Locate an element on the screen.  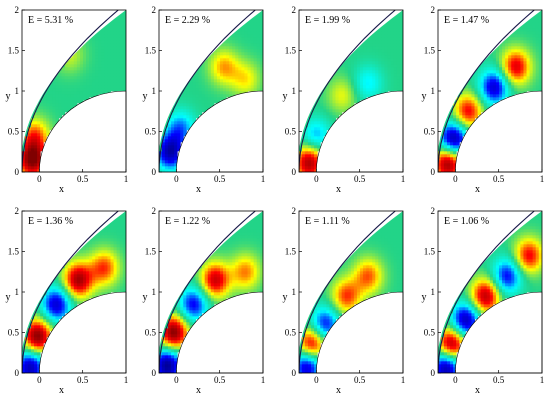
x-tick-label: 1 is located at coordinates (263, 179).